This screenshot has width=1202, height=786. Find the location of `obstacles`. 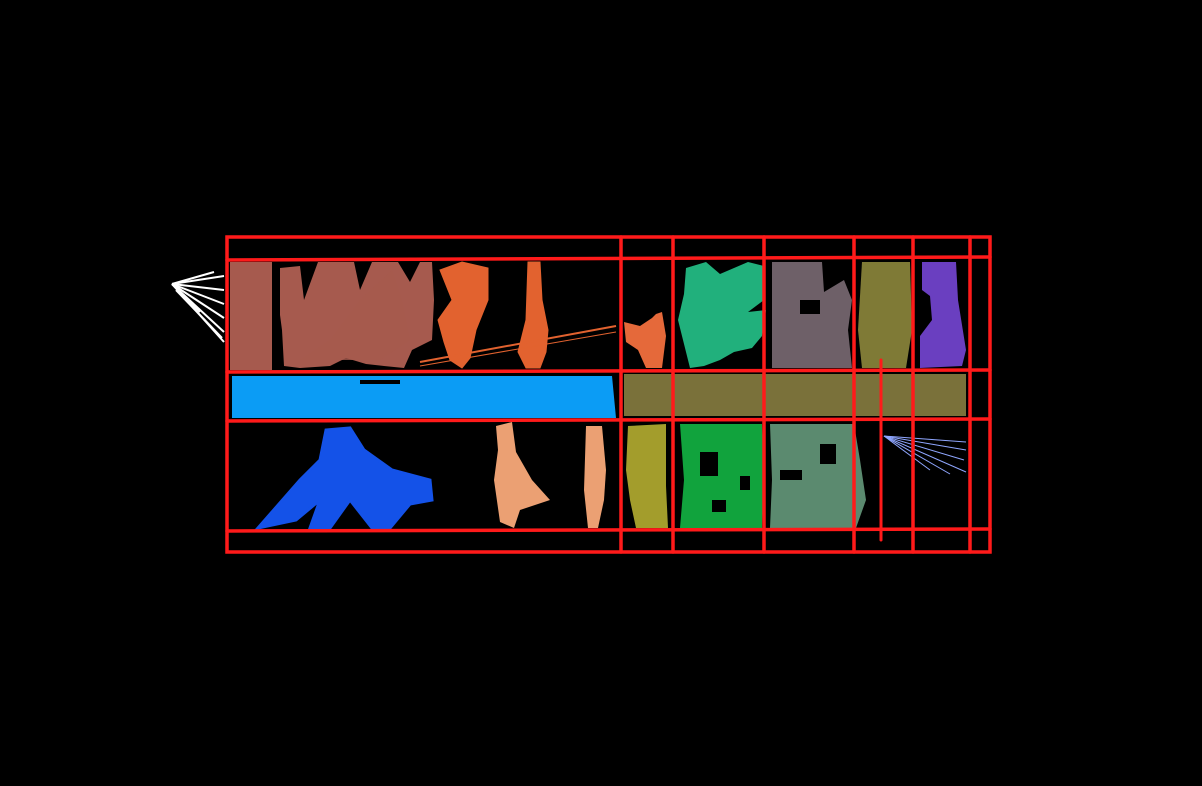

obstacles is located at coordinates (554, 387).